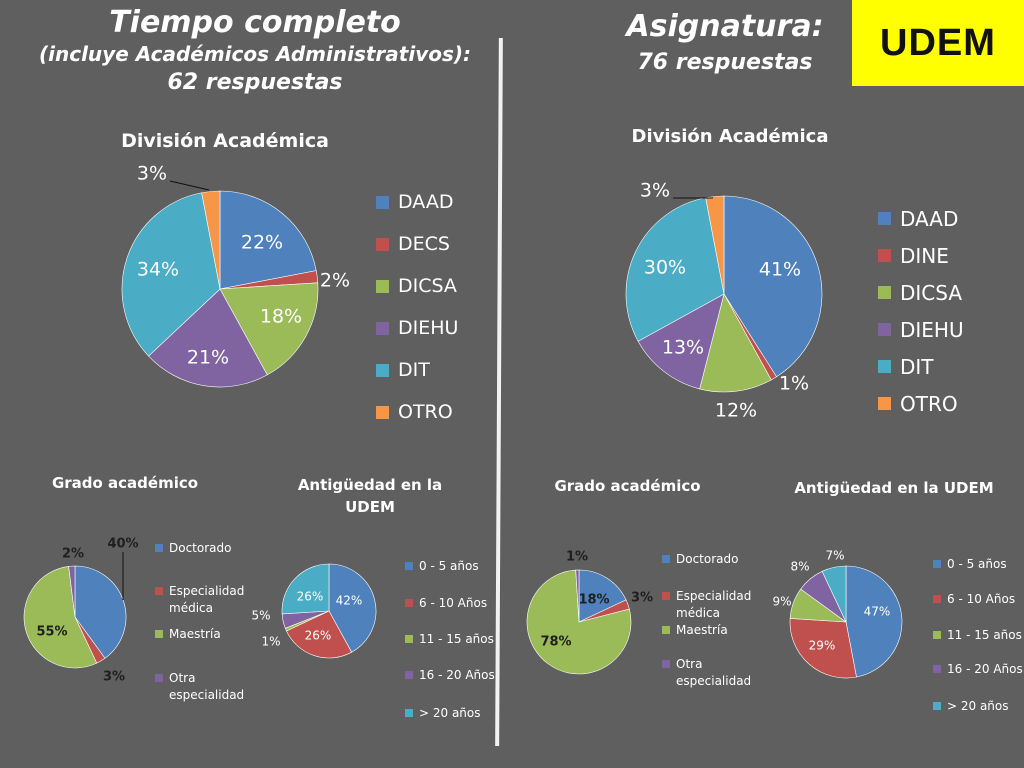 The image size is (1024, 768). Describe the element at coordinates (834, 556) in the screenshot. I see `data-label-20-anos: 7%` at that location.